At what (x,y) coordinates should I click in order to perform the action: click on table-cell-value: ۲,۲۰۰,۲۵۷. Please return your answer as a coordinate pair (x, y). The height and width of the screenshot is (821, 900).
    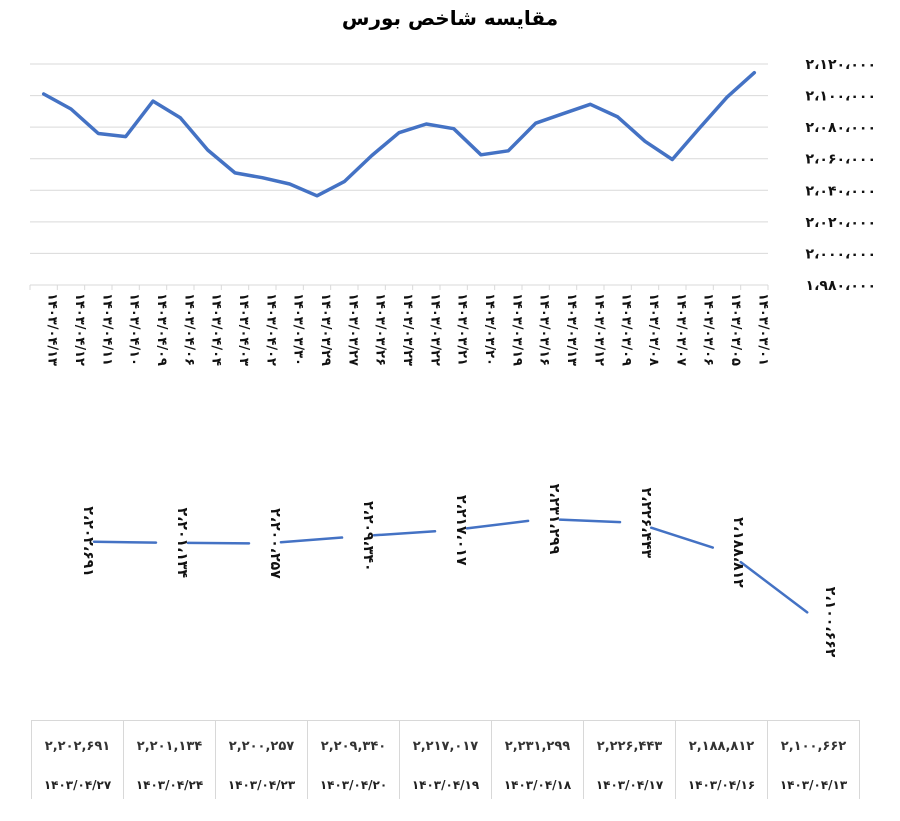
    Looking at the image, I should click on (261, 745).